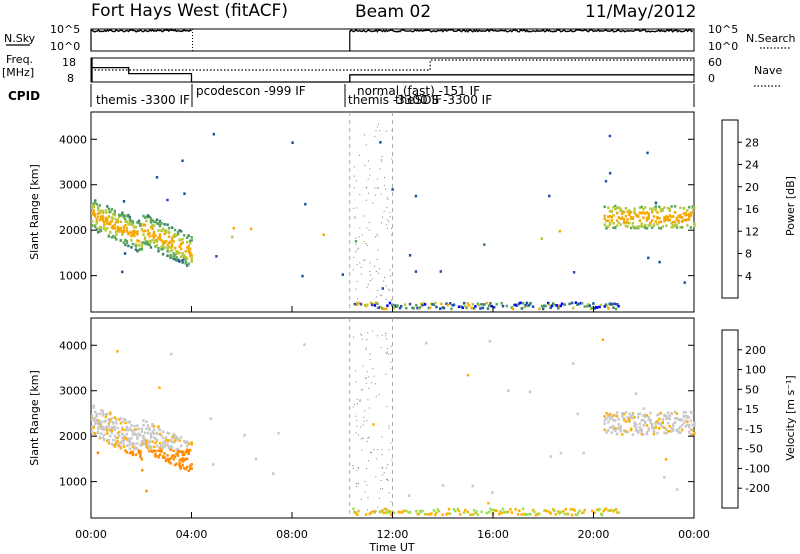  Describe the element at coordinates (391, 547) in the screenshot. I see `time-axis-label: Time UT` at that location.